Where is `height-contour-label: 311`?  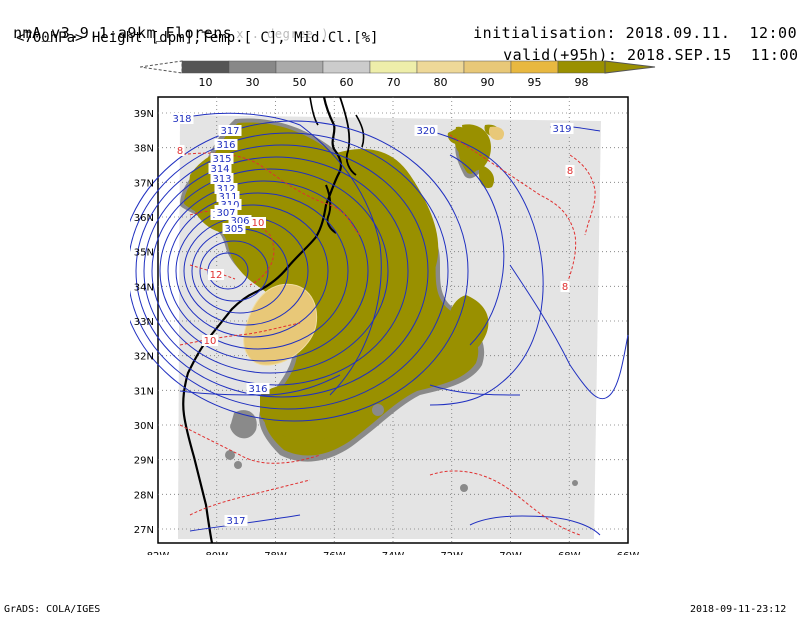
height-contour-label: 311 is located at coordinates (227, 197).